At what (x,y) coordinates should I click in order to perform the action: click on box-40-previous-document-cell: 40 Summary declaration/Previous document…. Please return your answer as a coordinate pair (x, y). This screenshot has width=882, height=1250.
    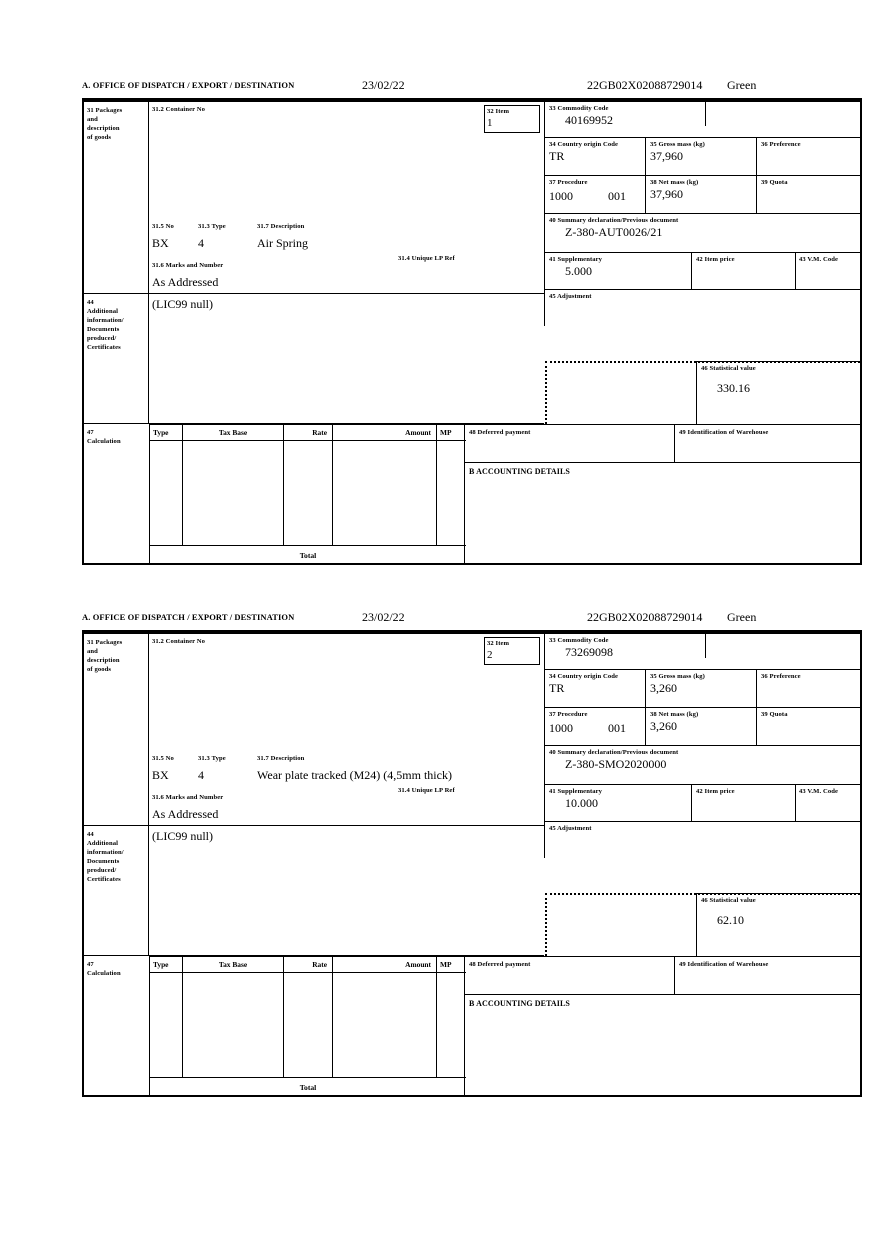
    Looking at the image, I should click on (702, 765).